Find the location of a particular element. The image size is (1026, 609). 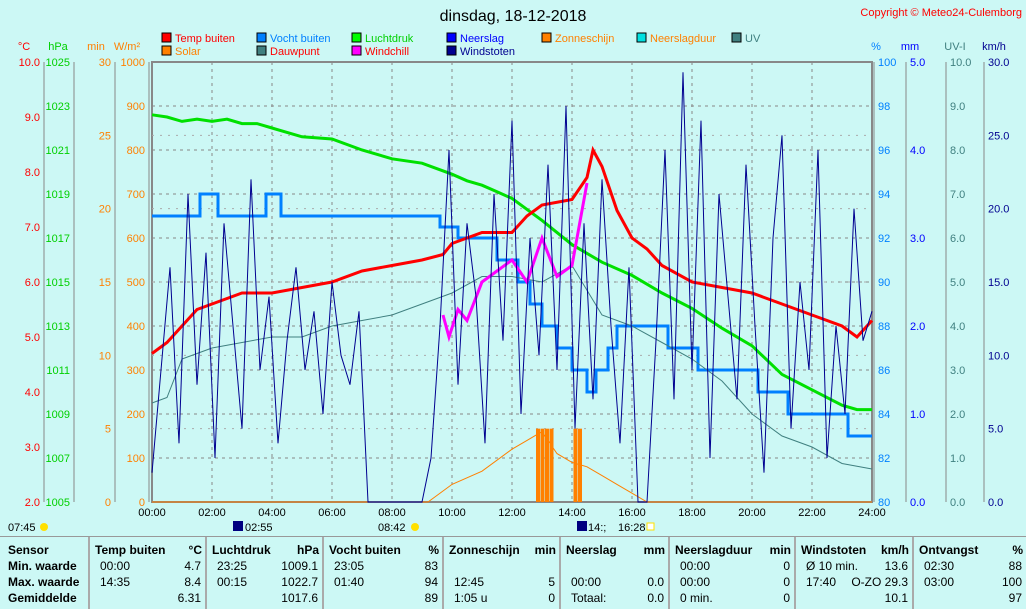

axis-tick-press: 1023 is located at coordinates (58, 107).